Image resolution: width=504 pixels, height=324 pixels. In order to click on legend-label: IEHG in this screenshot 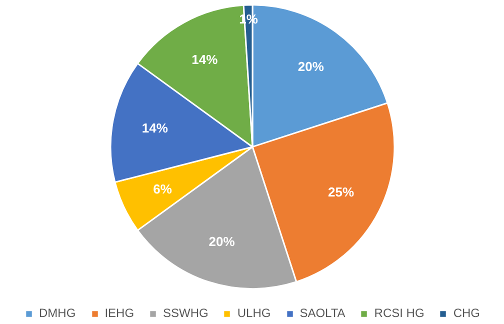, I will do `click(119, 313)`.